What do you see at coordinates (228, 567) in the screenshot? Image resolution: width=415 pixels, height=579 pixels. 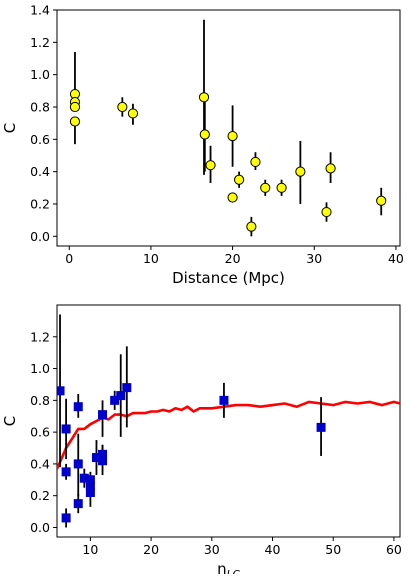 I see `x-axis-label: nLC` at bounding box center [228, 567].